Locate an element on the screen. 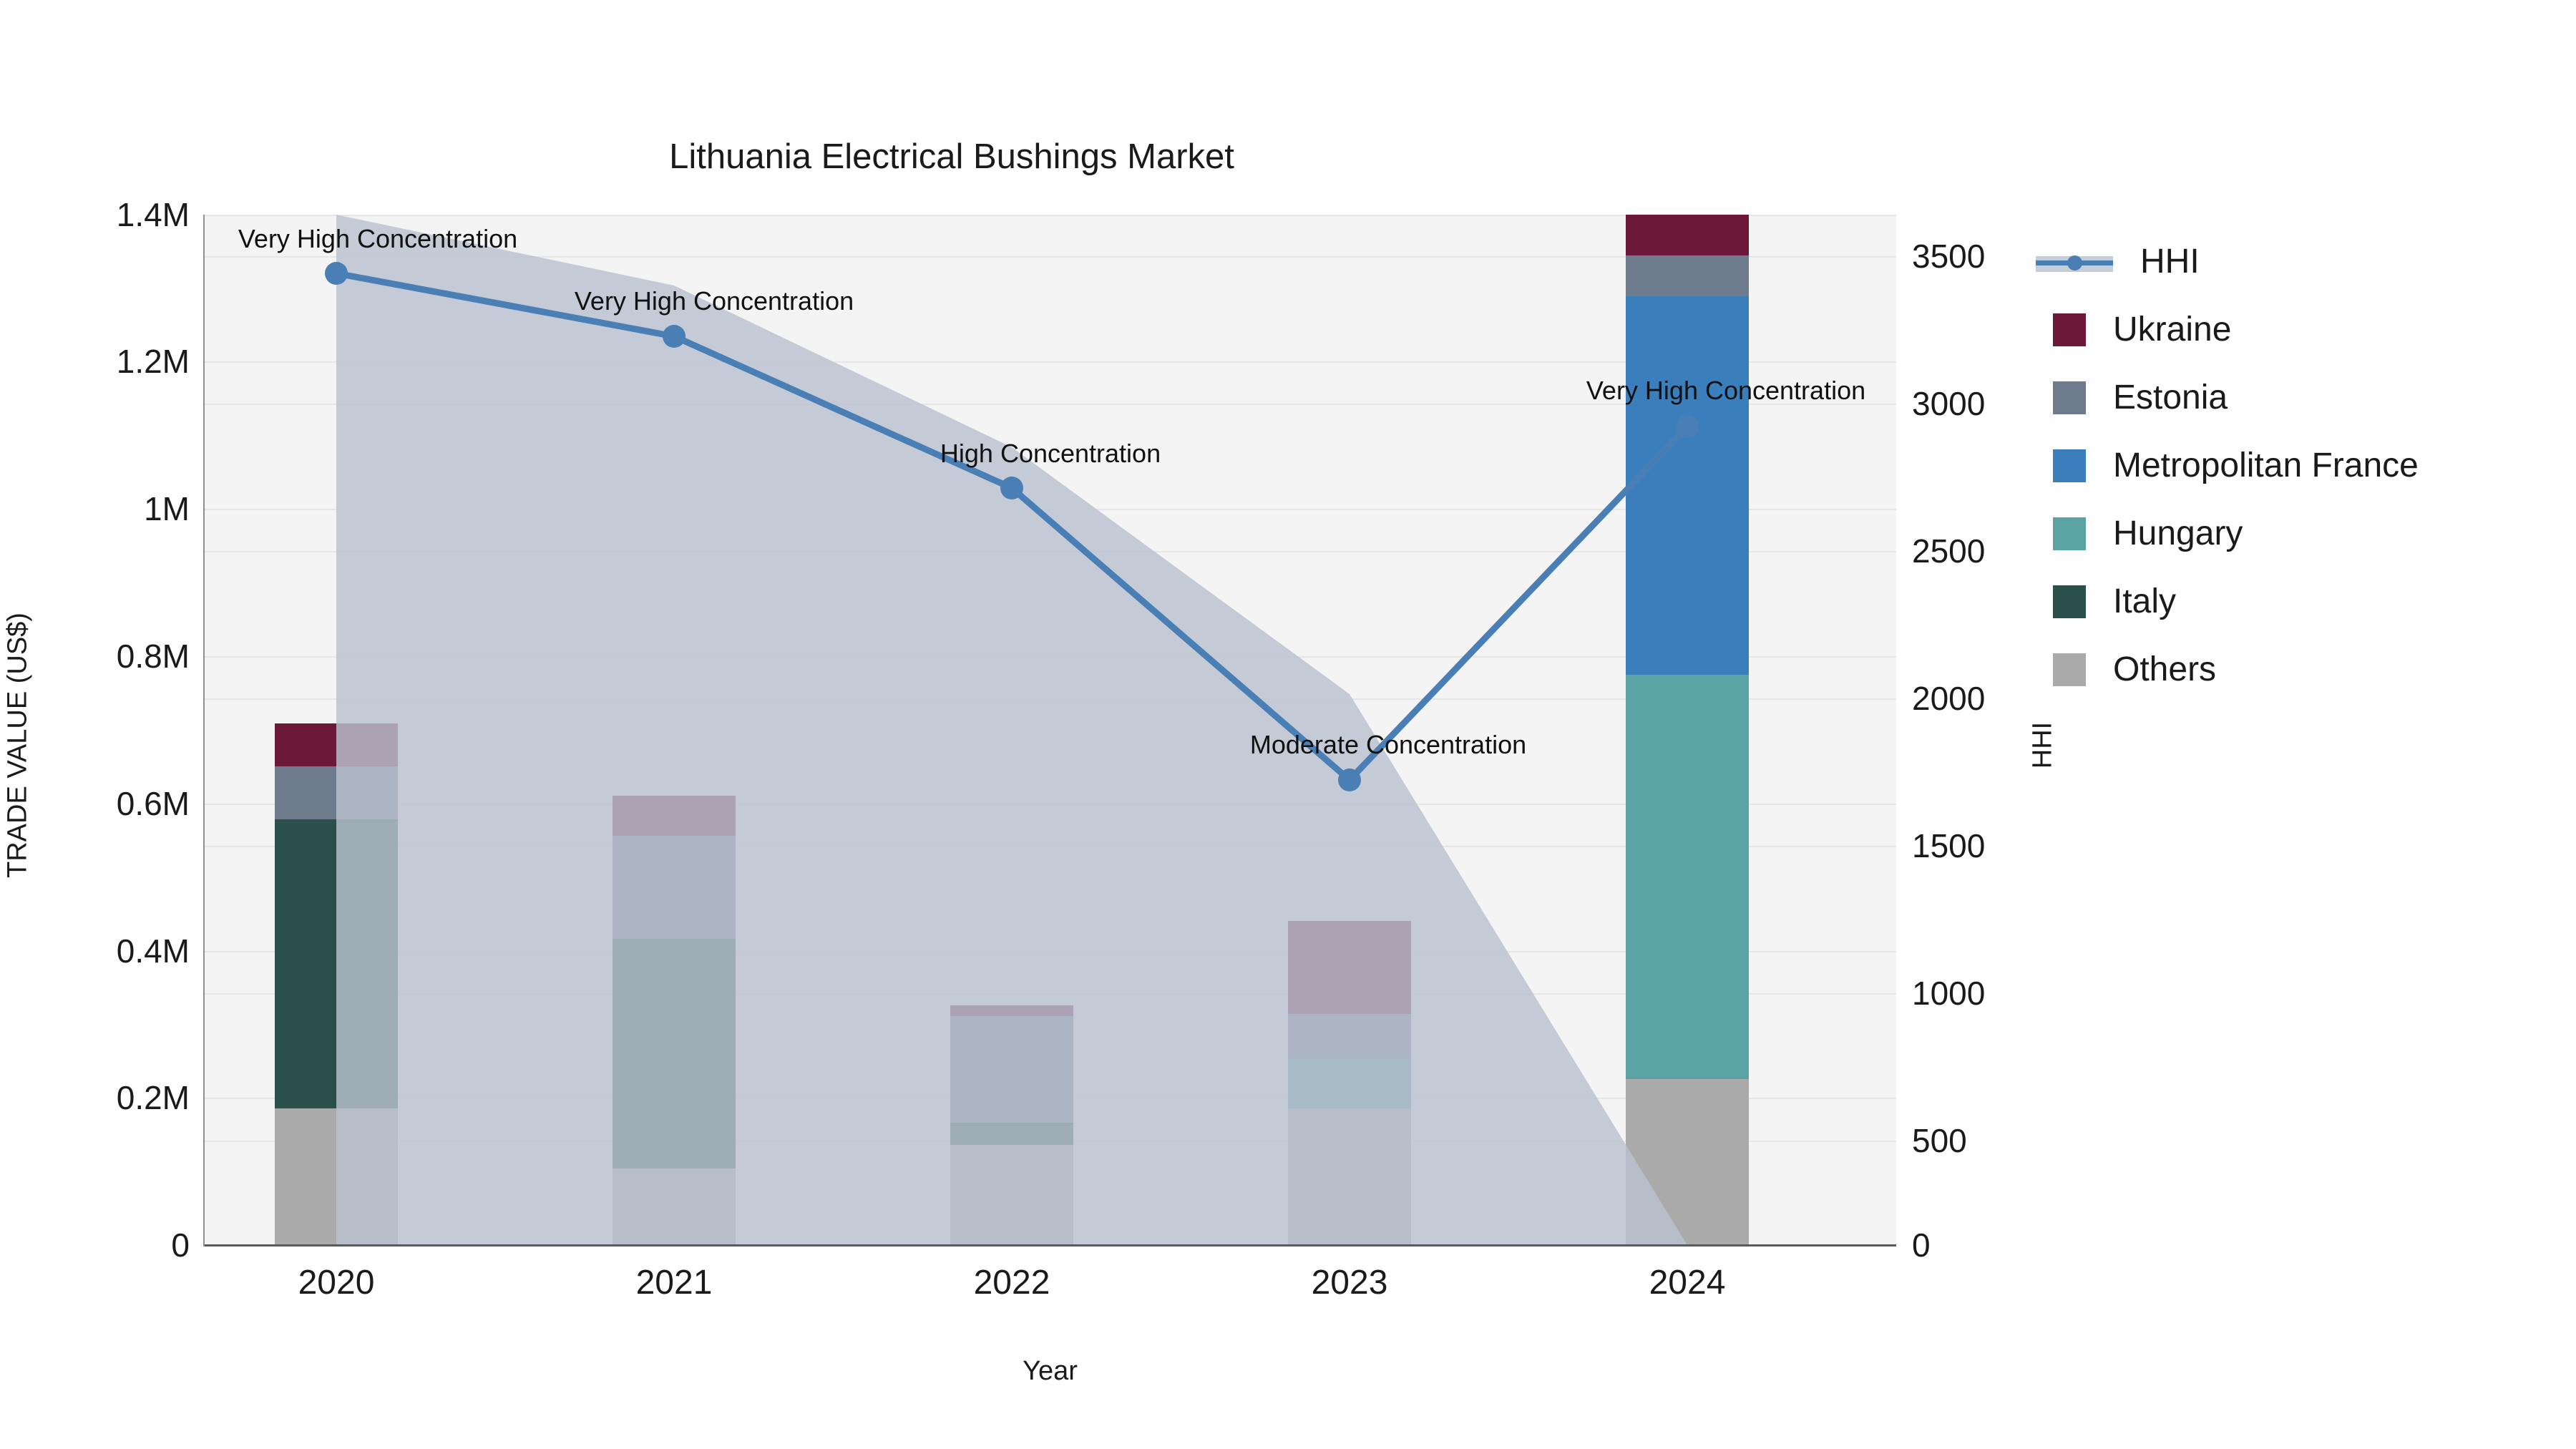 This screenshot has height=1449, width=2576. bar-segment-2020-estonia is located at coordinates (336, 792).